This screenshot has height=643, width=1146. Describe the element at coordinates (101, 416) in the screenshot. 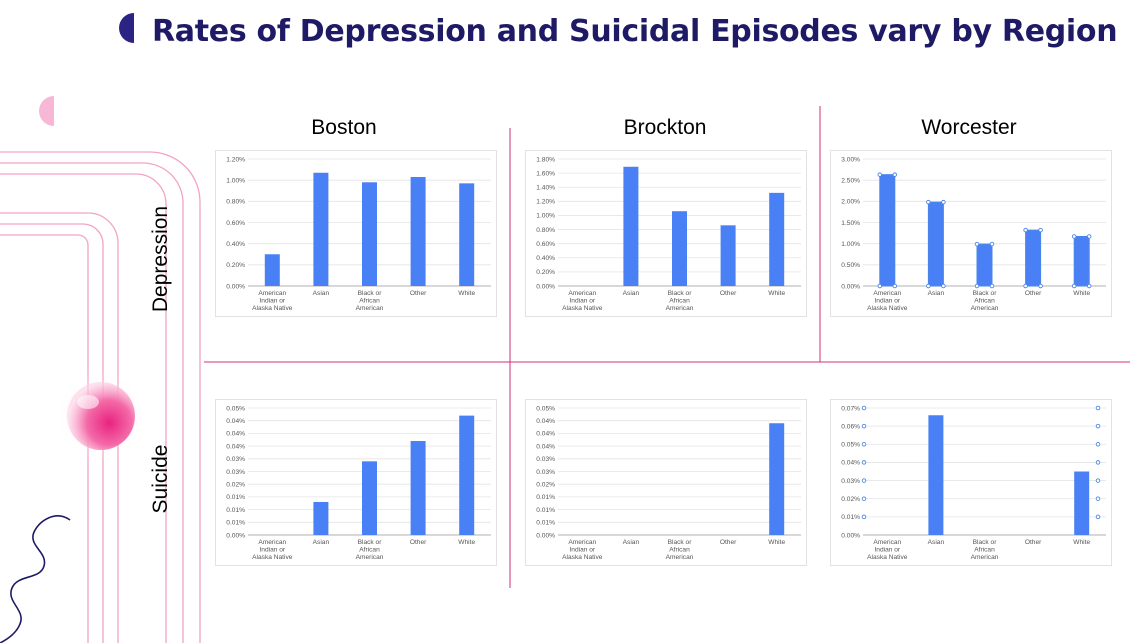

I see `pink-sphere-glow` at that location.